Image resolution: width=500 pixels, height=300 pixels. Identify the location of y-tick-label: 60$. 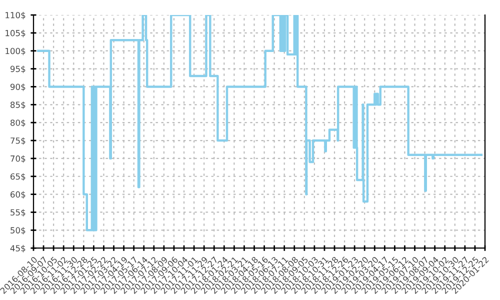
(18, 195).